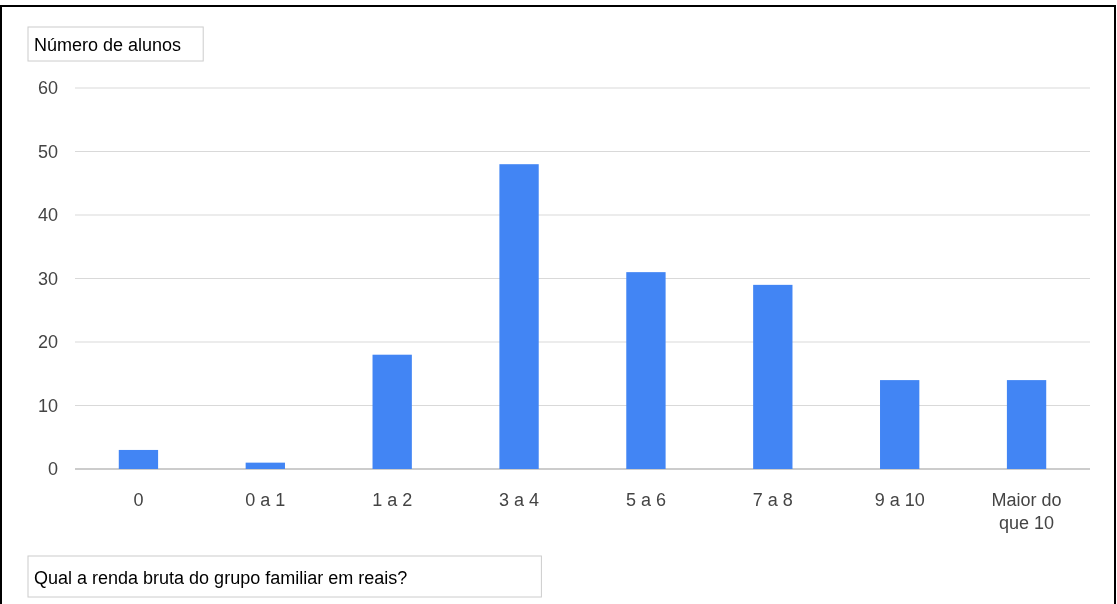 This screenshot has height=604, width=1117. I want to click on x-tick-label: 3 a 4, so click(519, 500).